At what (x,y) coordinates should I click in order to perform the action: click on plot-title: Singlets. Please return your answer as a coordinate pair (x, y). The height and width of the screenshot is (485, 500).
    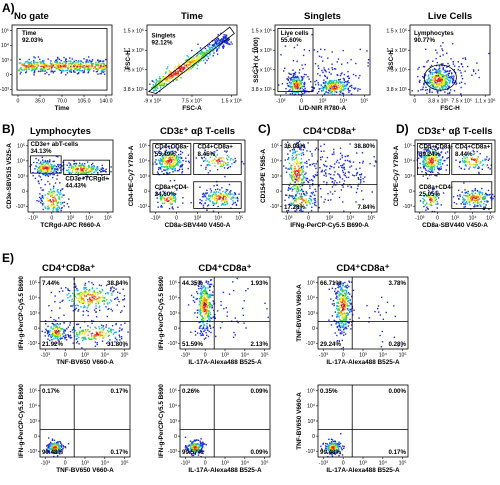
    Looking at the image, I should click on (322, 16).